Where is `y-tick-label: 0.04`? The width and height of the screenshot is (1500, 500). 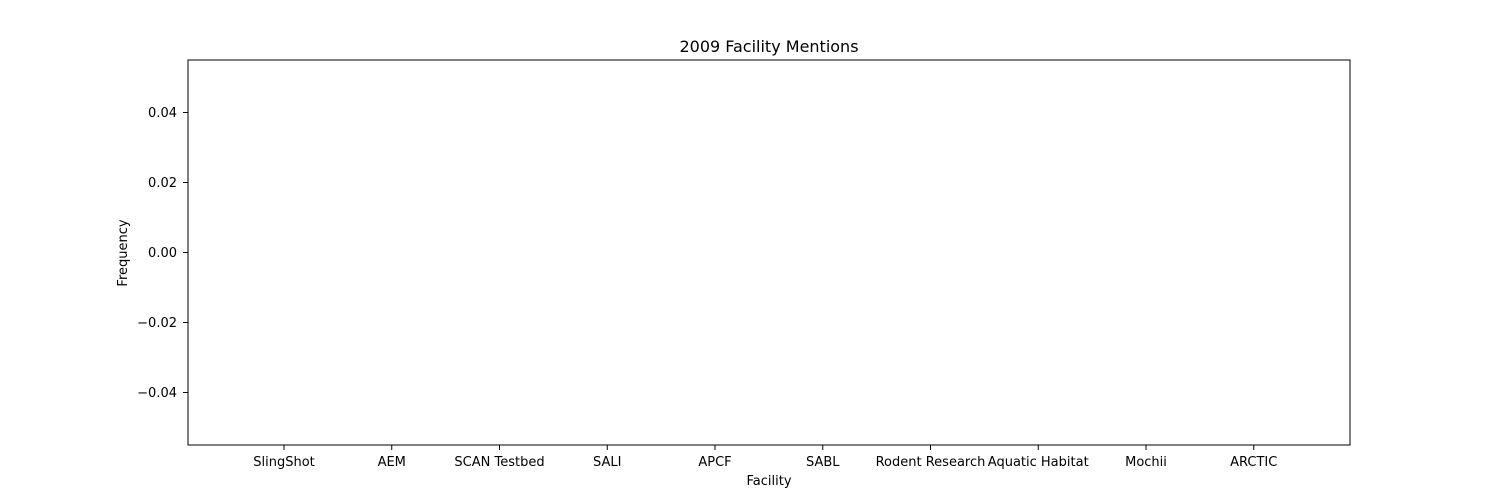
y-tick-label: 0.04 is located at coordinates (162, 113).